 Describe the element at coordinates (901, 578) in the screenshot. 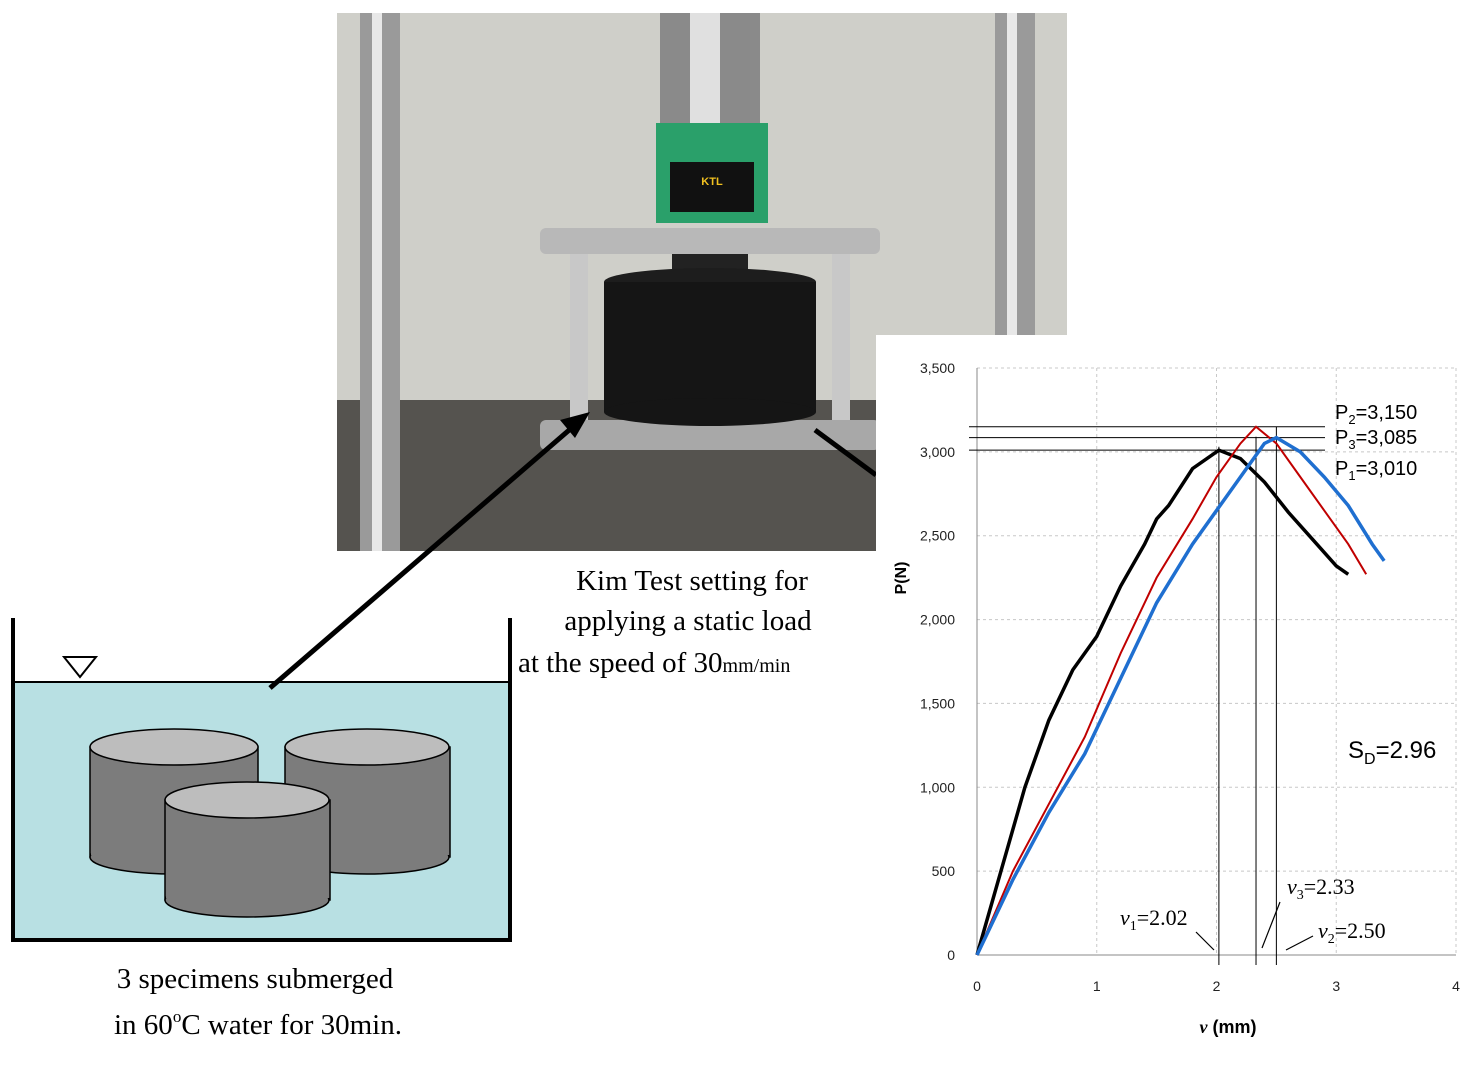

I see `y-axis-label: P(N)` at that location.